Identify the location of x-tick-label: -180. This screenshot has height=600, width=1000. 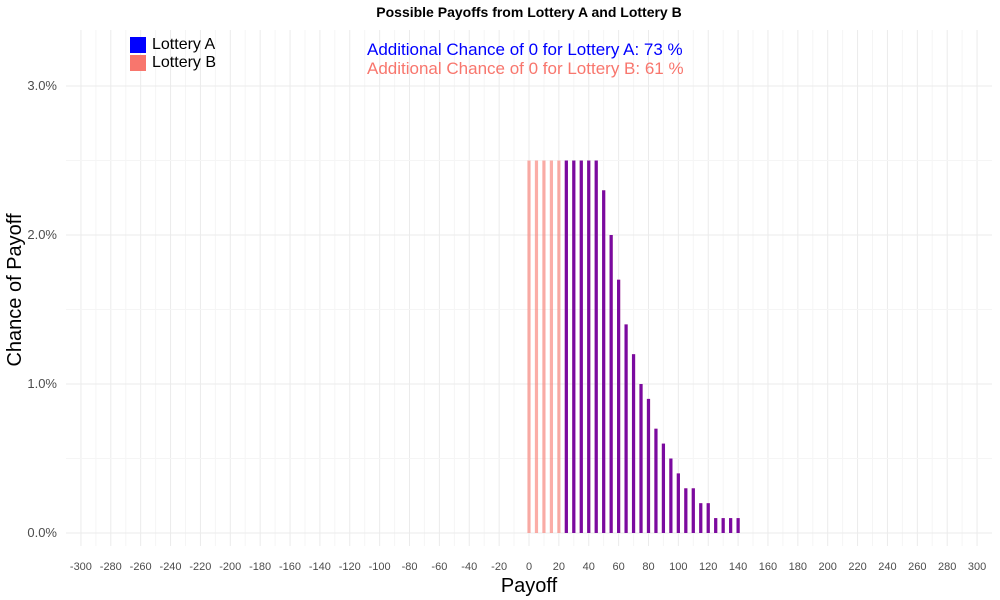
(260, 567).